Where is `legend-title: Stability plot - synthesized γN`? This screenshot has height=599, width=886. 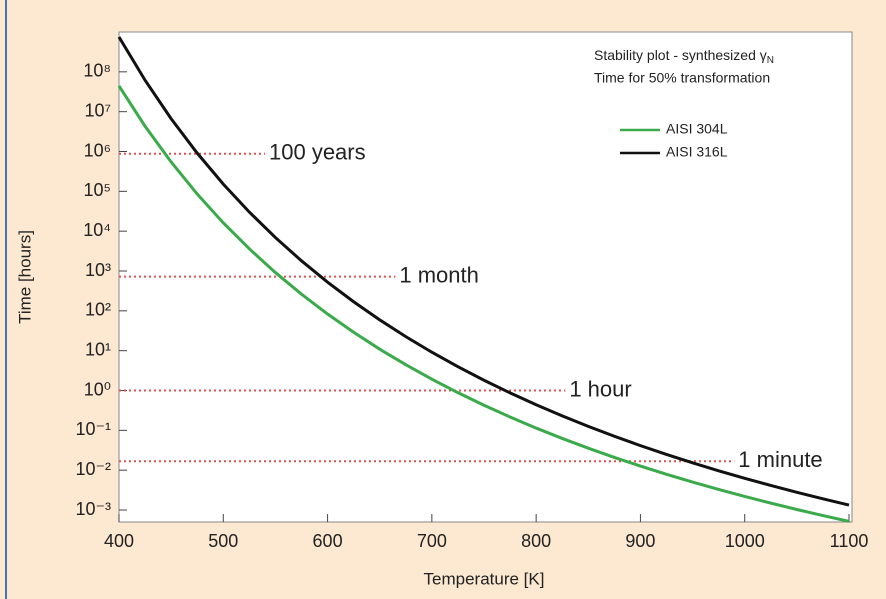 legend-title: Stability plot - synthesized γN is located at coordinates (684, 56).